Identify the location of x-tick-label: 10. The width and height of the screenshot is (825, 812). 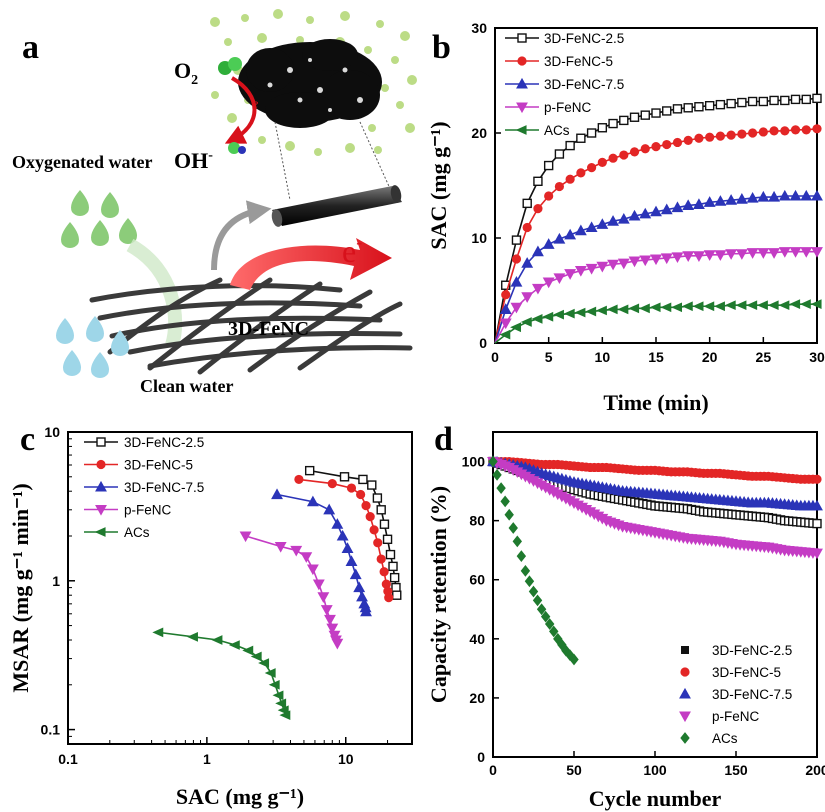
(346, 759).